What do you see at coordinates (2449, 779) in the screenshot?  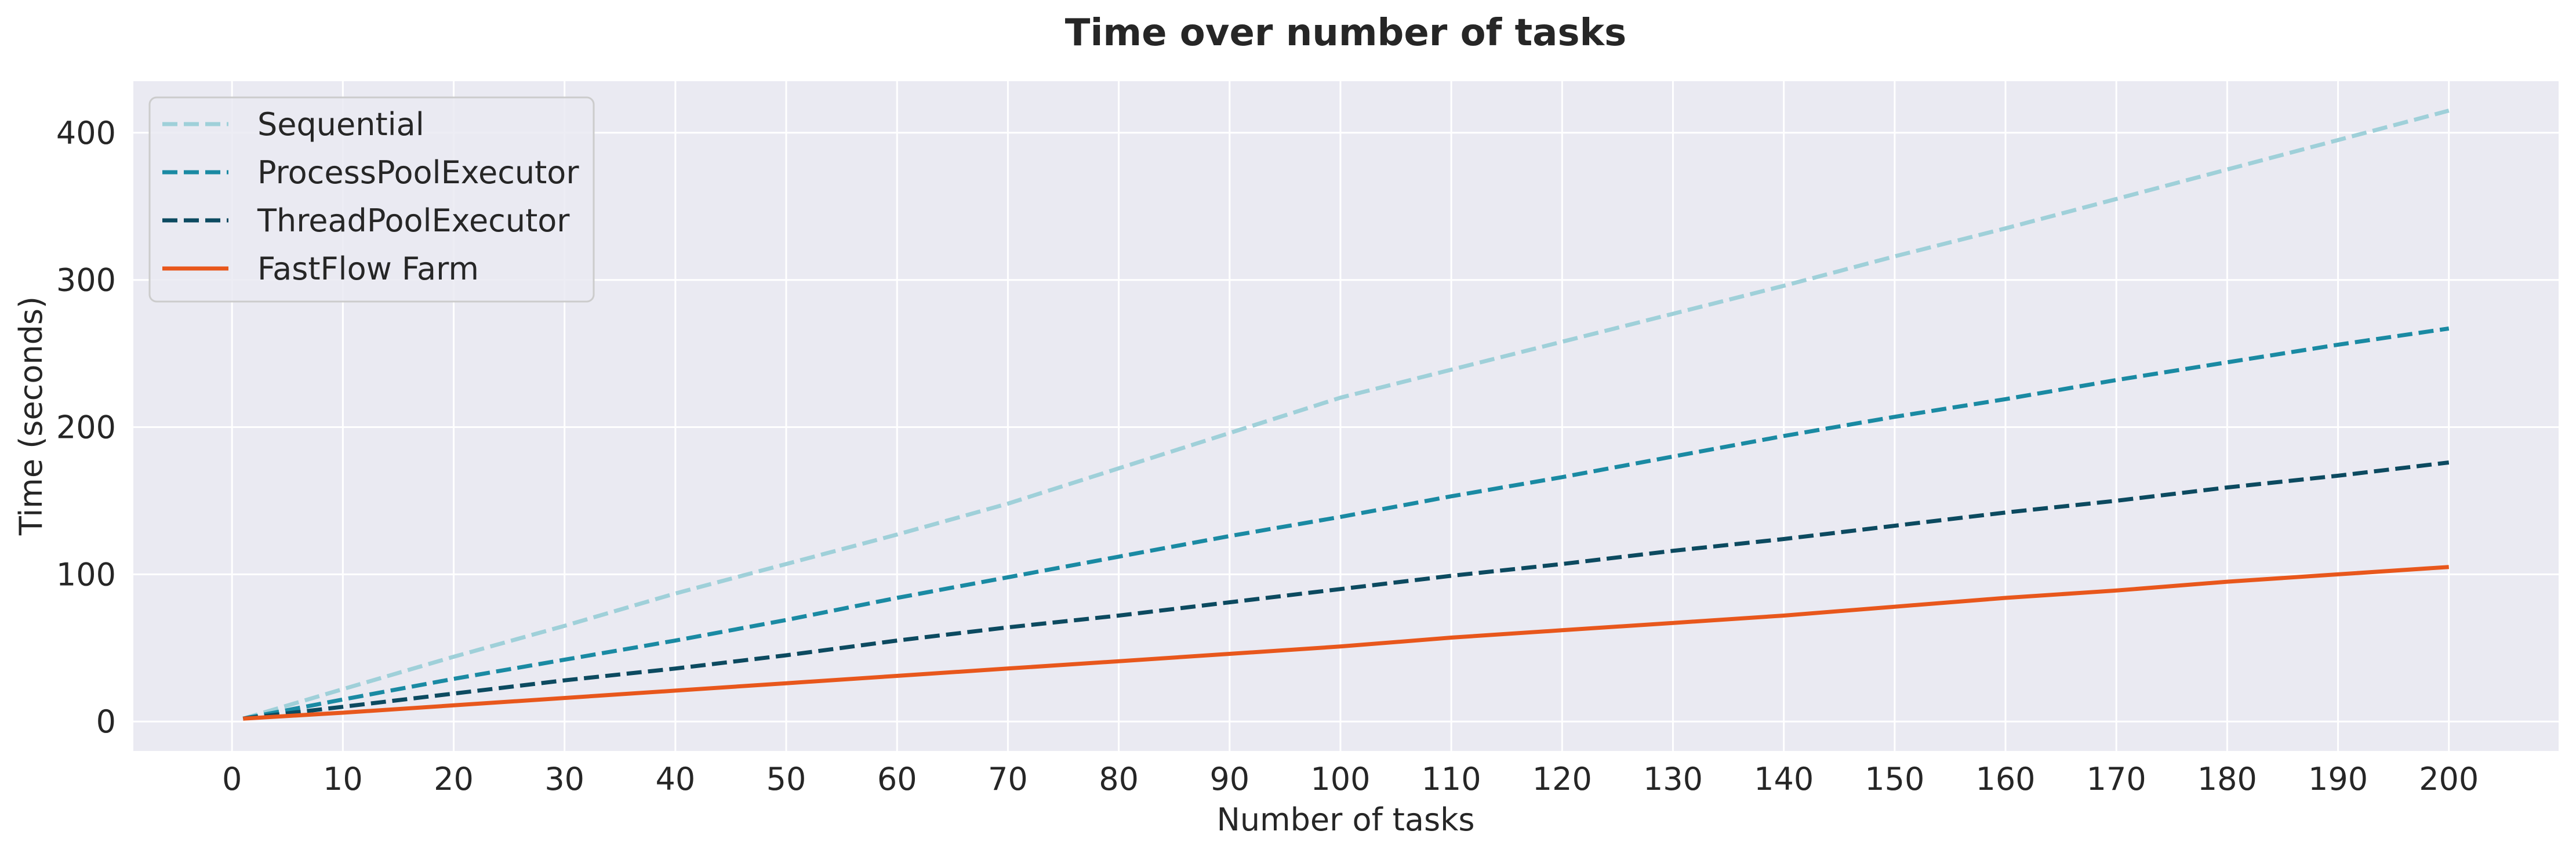 I see `x-tick-label: 200` at bounding box center [2449, 779].